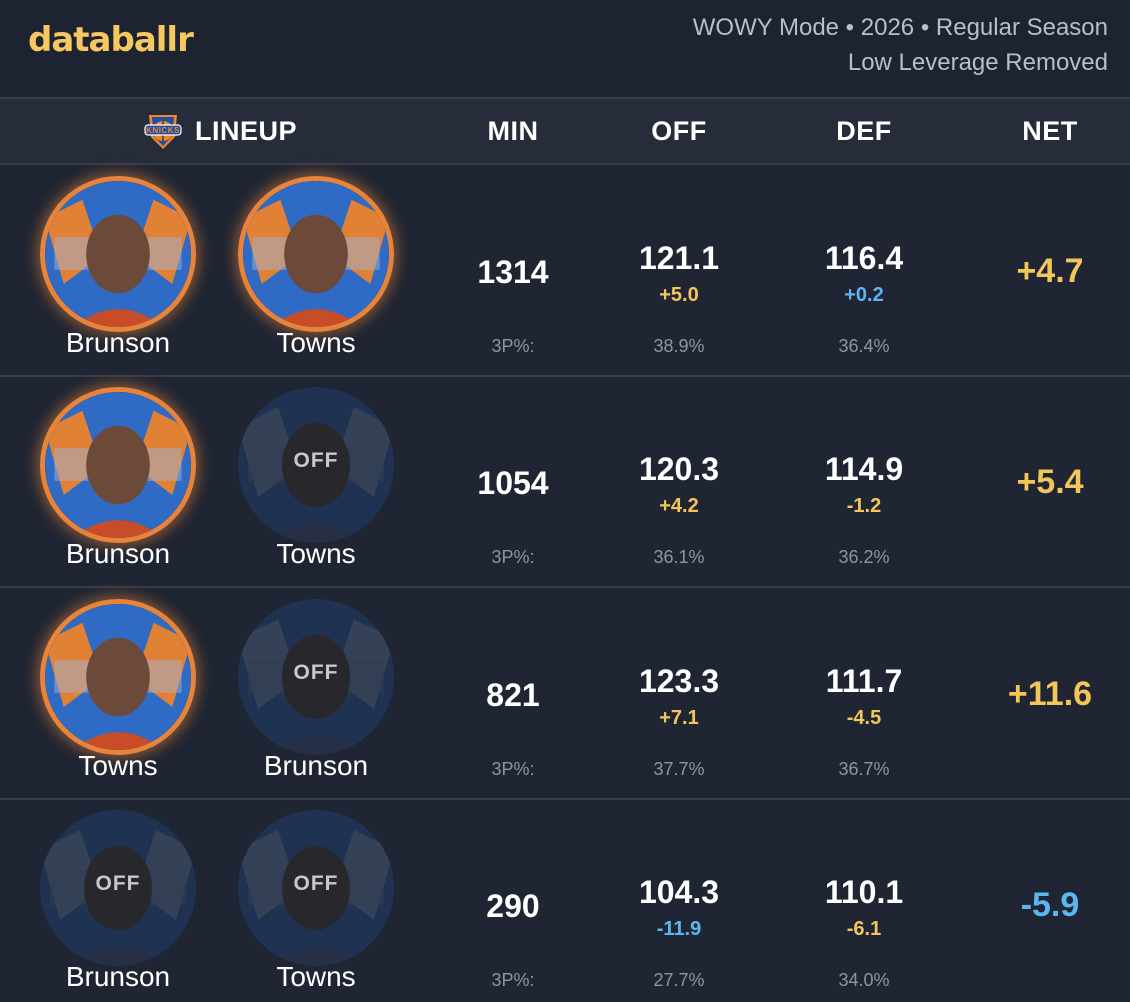 The height and width of the screenshot is (1002, 1130). I want to click on off-rating-diff: +7.1, so click(679, 718).